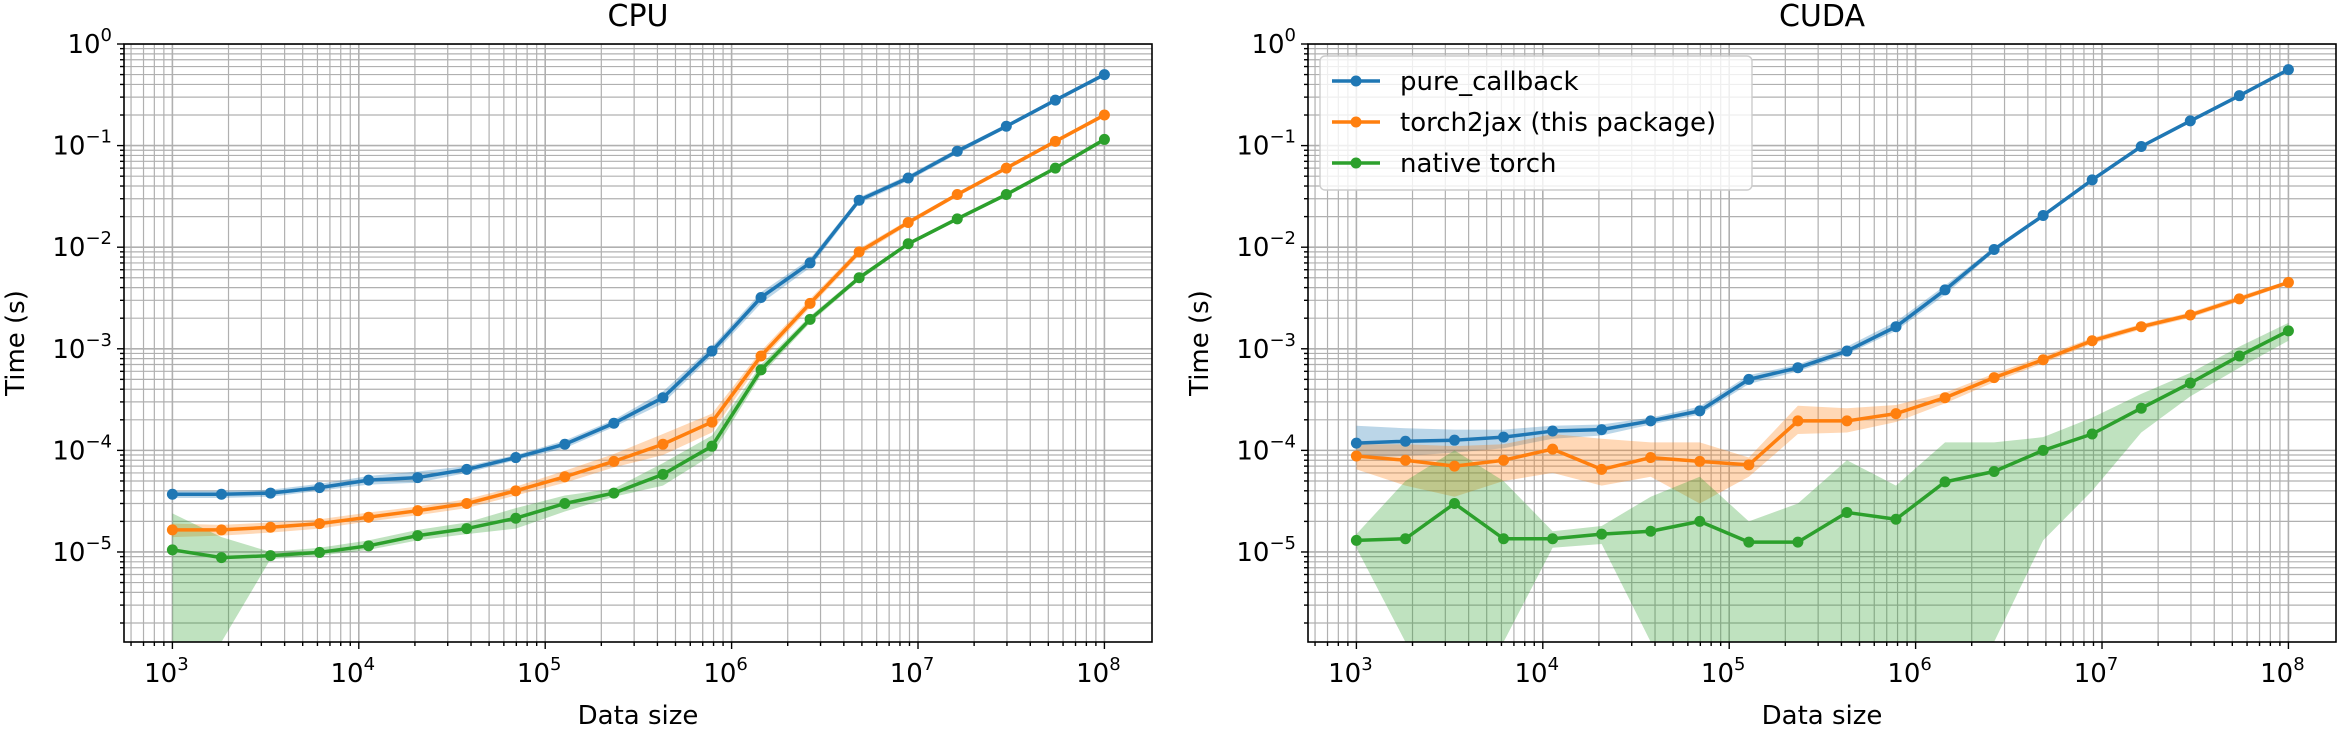 The height and width of the screenshot is (730, 2338). I want to click on y-tick-label: 10⁻⁵, so click(1266, 550).